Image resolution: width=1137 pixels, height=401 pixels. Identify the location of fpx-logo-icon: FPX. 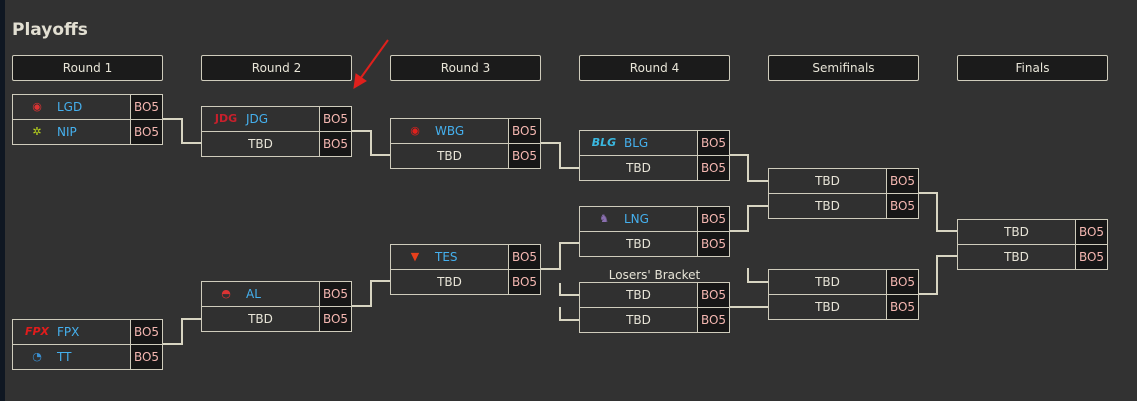
(37, 331).